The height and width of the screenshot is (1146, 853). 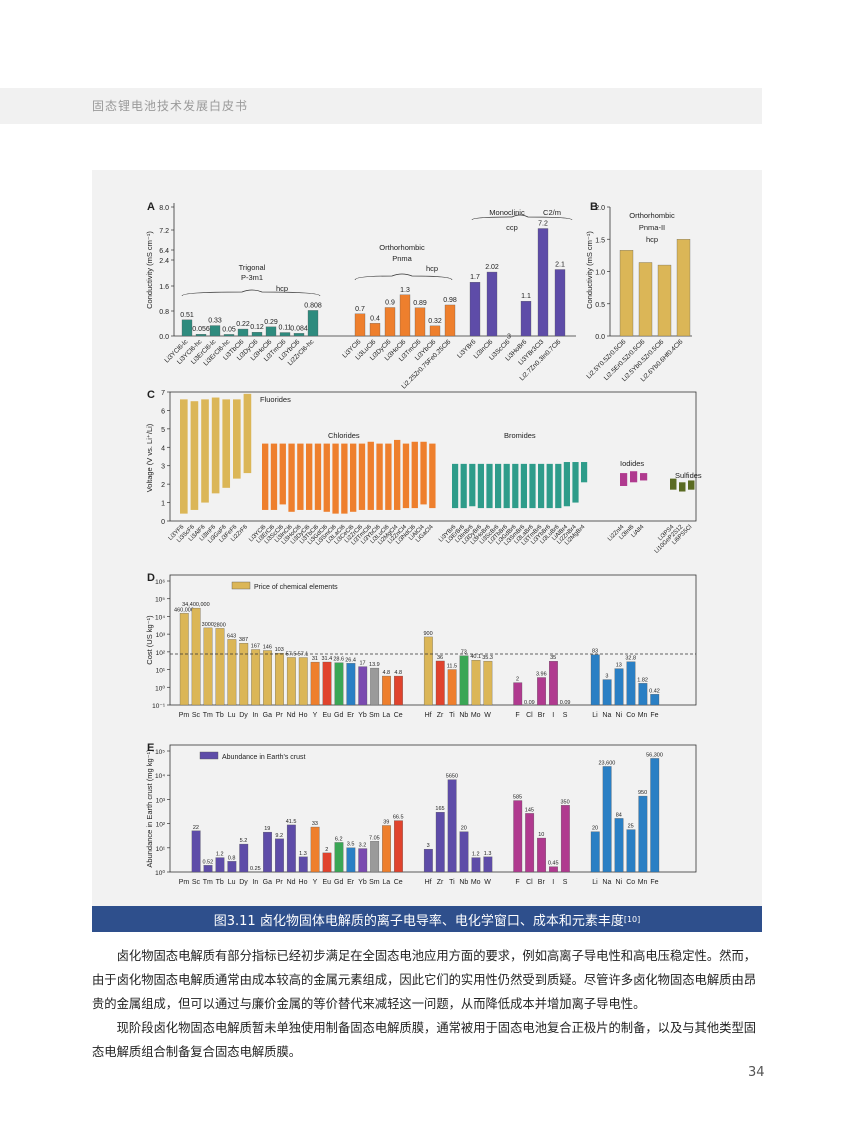 I want to click on tick-label-d: 10⁻¹, so click(x=159, y=706).